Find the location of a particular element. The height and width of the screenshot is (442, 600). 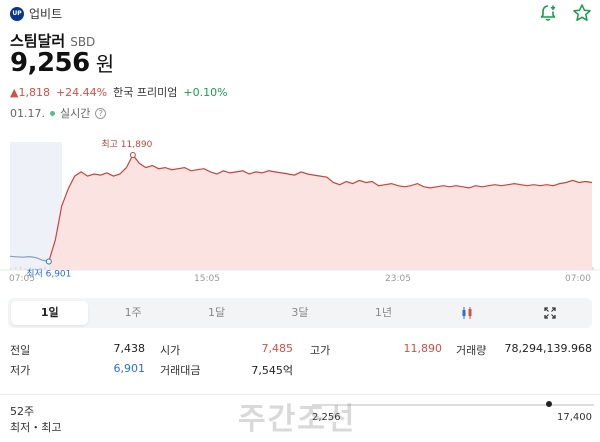

tab-3m: 3달 is located at coordinates (300, 312).